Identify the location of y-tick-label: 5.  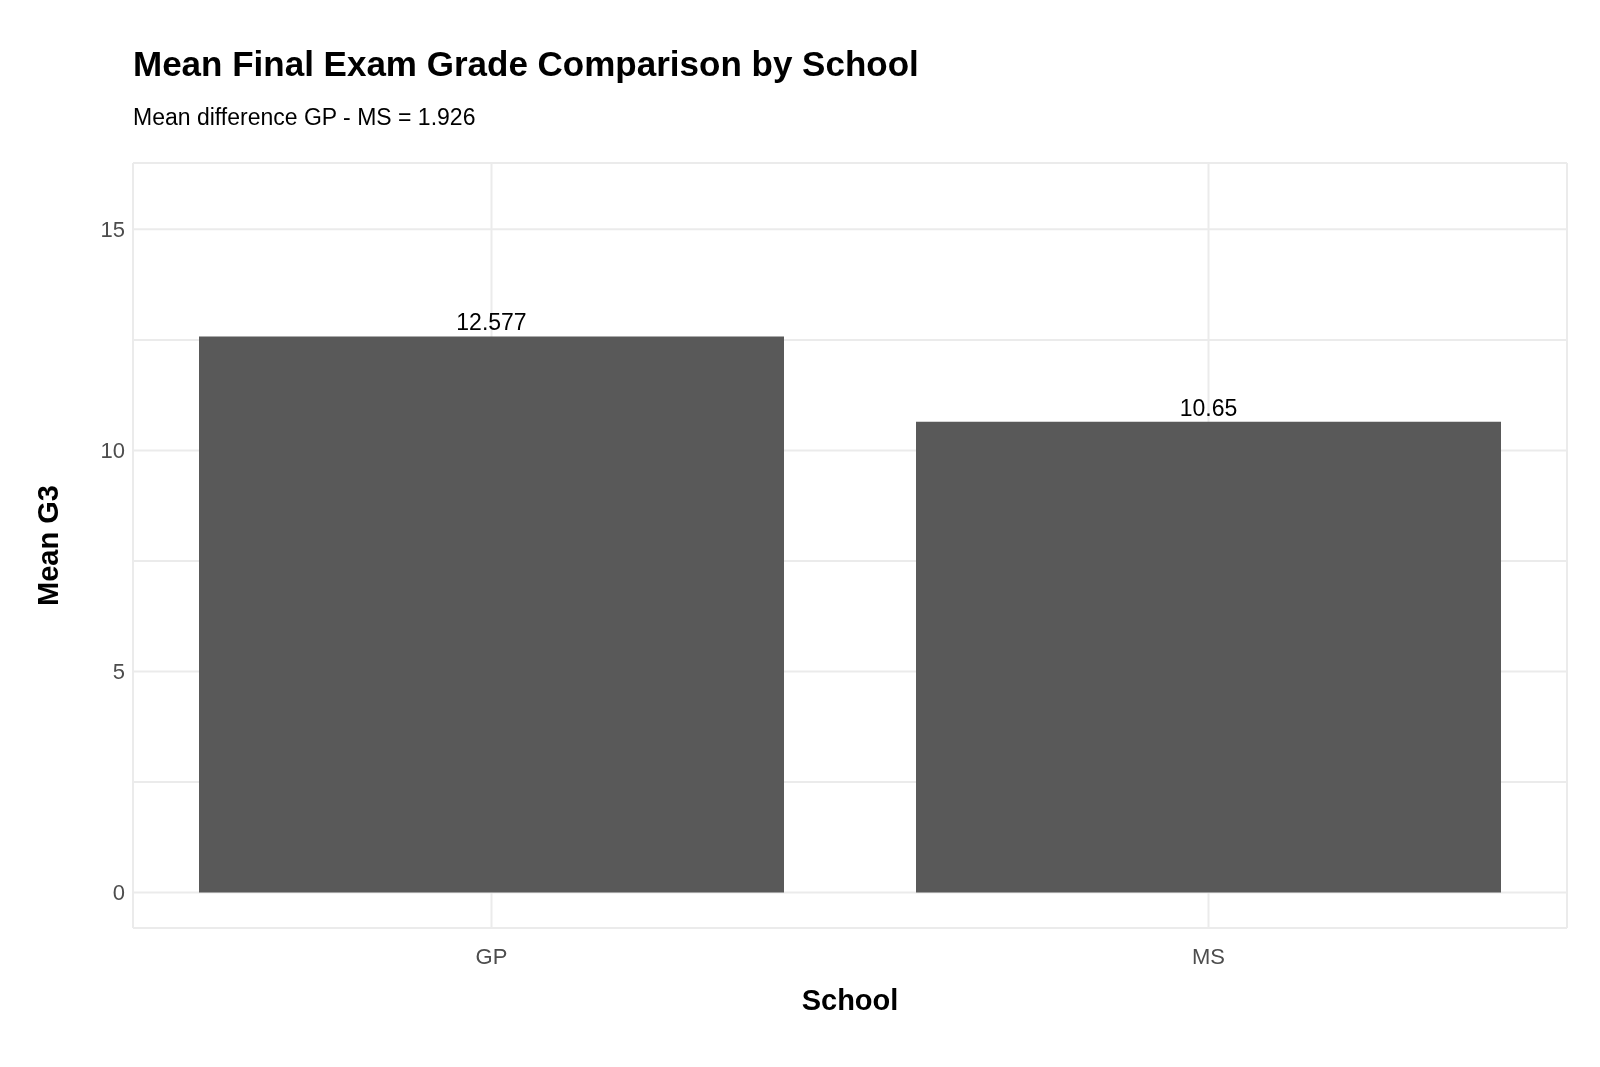
(118, 672).